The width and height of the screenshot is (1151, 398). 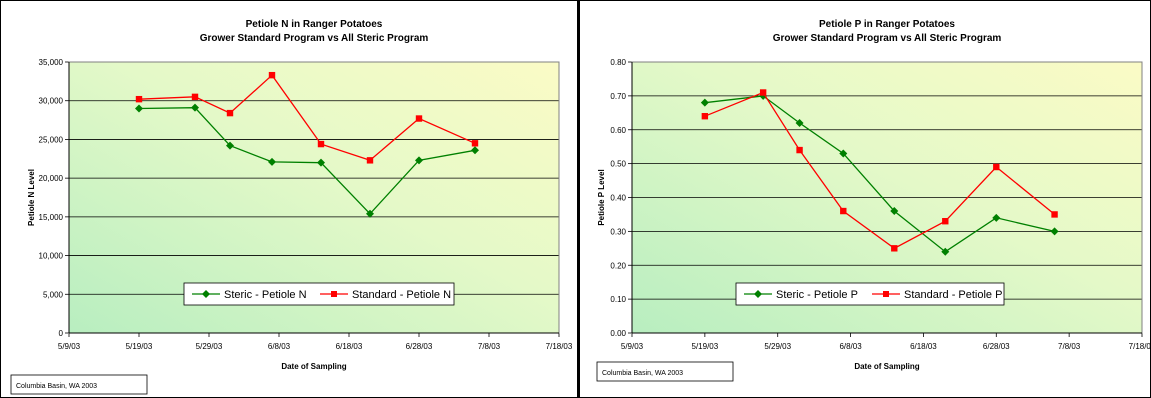 What do you see at coordinates (31, 197) in the screenshot?
I see `y-axis-label: Petiole N Level` at bounding box center [31, 197].